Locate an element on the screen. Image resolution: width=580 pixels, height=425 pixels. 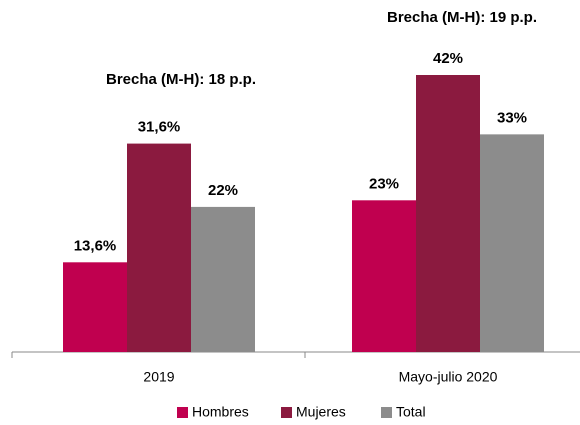
legend-label: Mujeres is located at coordinates (321, 412).